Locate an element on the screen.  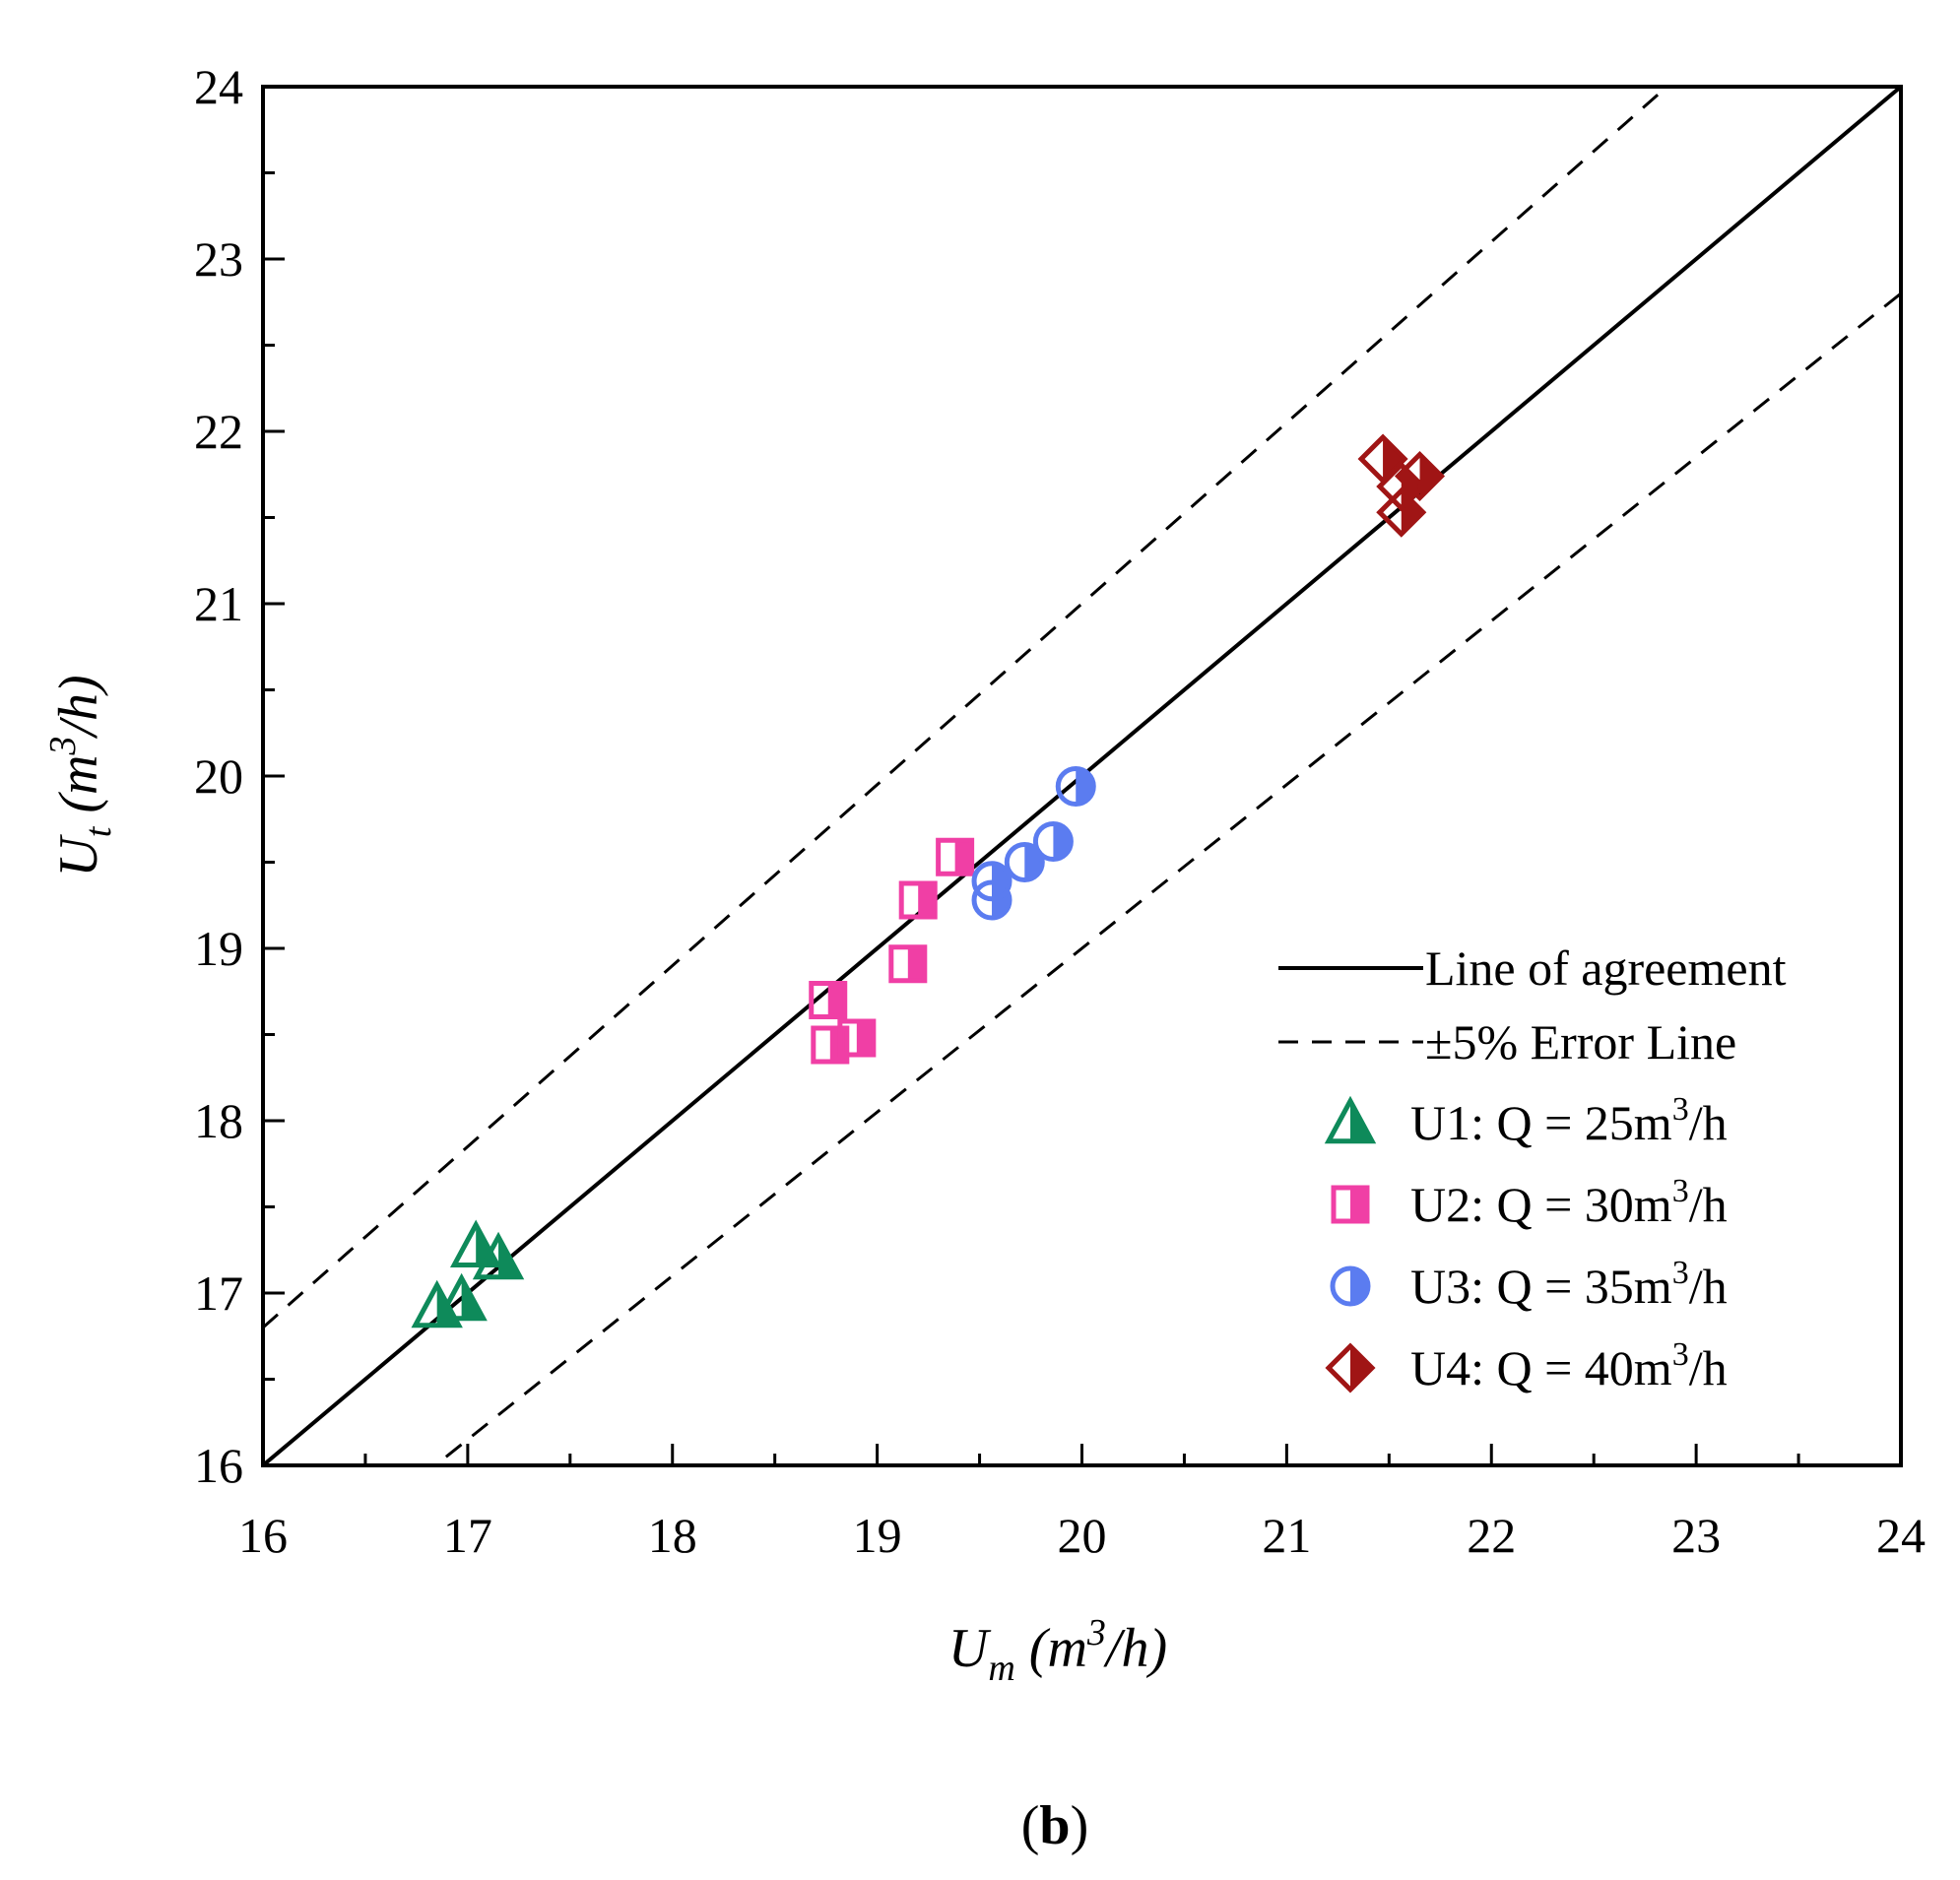
caption-open-paren: ( is located at coordinates (1030, 1826).